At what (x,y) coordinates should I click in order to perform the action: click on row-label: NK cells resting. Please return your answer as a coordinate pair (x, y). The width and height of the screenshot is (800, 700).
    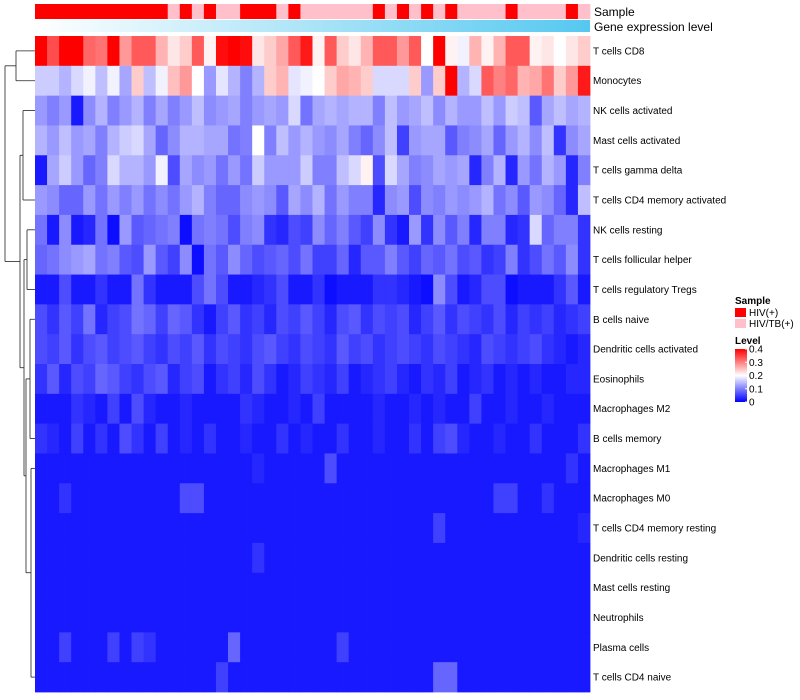
    Looking at the image, I should click on (627, 230).